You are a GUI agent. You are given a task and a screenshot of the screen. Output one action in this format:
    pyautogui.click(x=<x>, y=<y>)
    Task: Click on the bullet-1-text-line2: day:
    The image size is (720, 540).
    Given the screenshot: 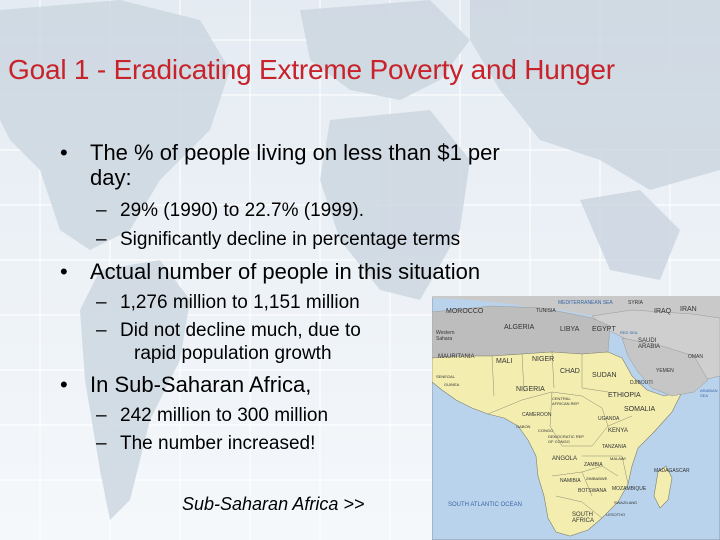 What is the action you would take?
    pyautogui.click(x=111, y=177)
    